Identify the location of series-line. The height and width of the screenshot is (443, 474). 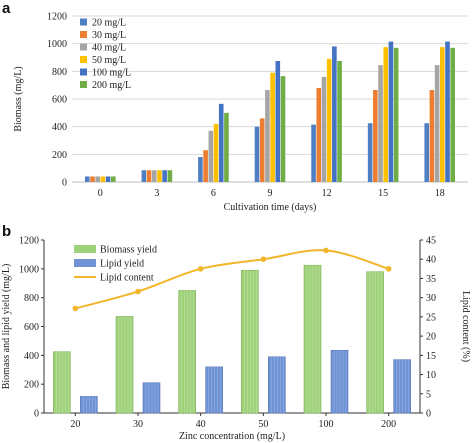
(232, 279).